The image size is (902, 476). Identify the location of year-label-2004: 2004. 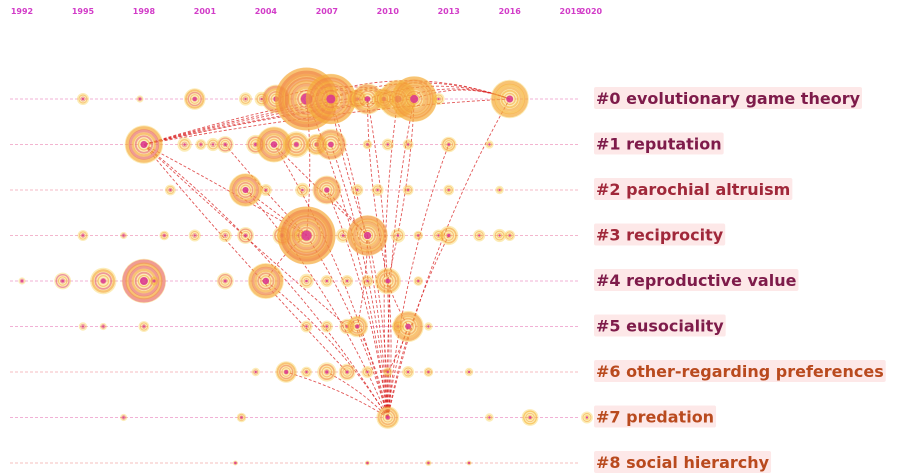
(266, 11).